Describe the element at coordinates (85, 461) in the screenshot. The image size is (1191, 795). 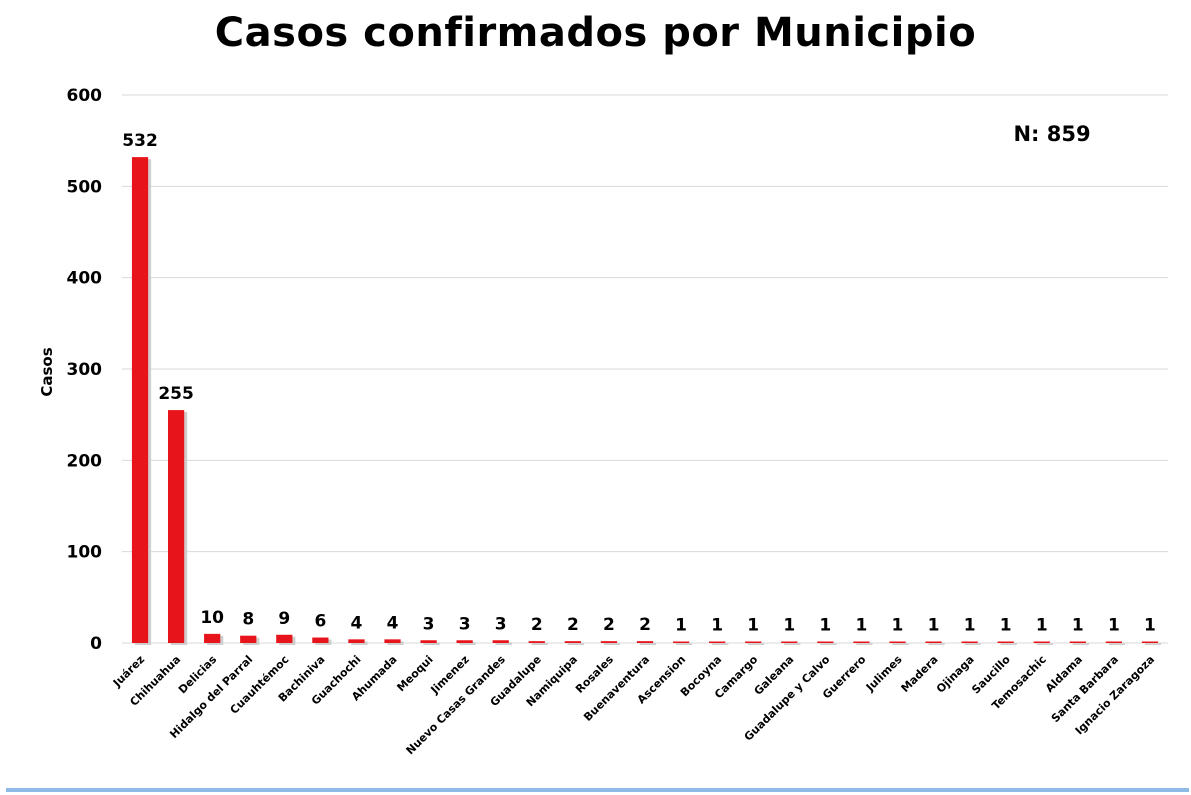
I see `y-tick-label: 200` at that location.